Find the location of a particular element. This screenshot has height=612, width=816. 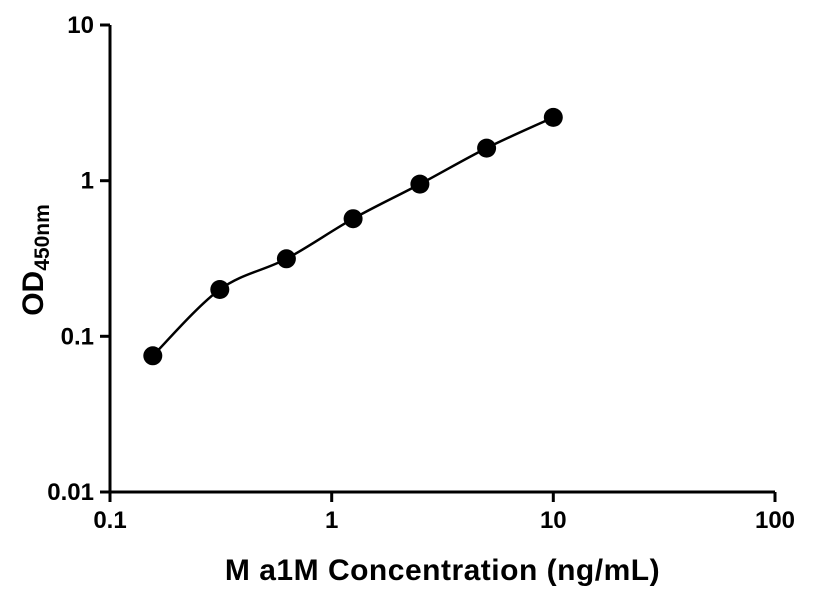

y-tick-label: 10 is located at coordinates (80, 25).